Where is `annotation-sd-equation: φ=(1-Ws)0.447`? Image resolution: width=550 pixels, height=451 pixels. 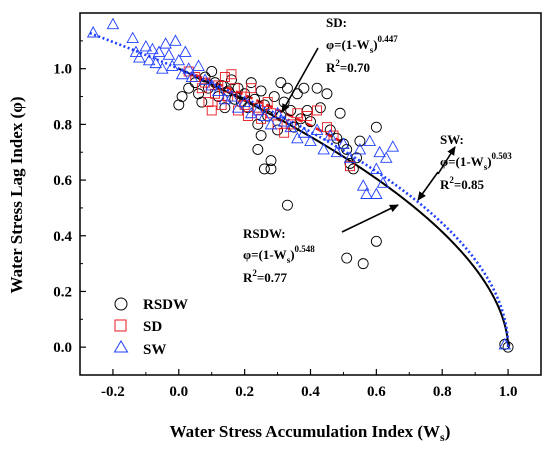
annotation-sd-equation: φ=(1-Ws)0.447 is located at coordinates (362, 44).